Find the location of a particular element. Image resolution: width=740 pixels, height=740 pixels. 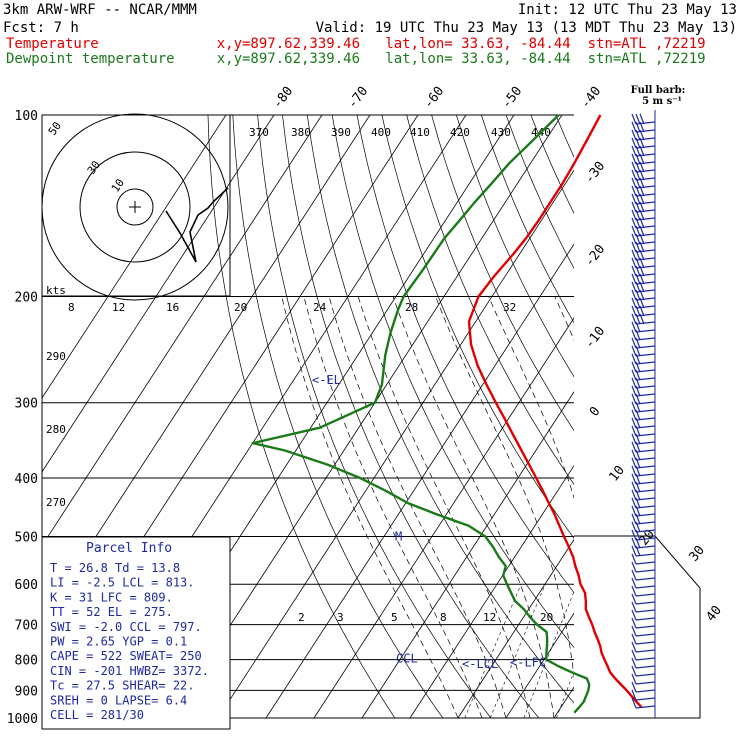

mixing-ratio-label: 20 is located at coordinates (546, 617).